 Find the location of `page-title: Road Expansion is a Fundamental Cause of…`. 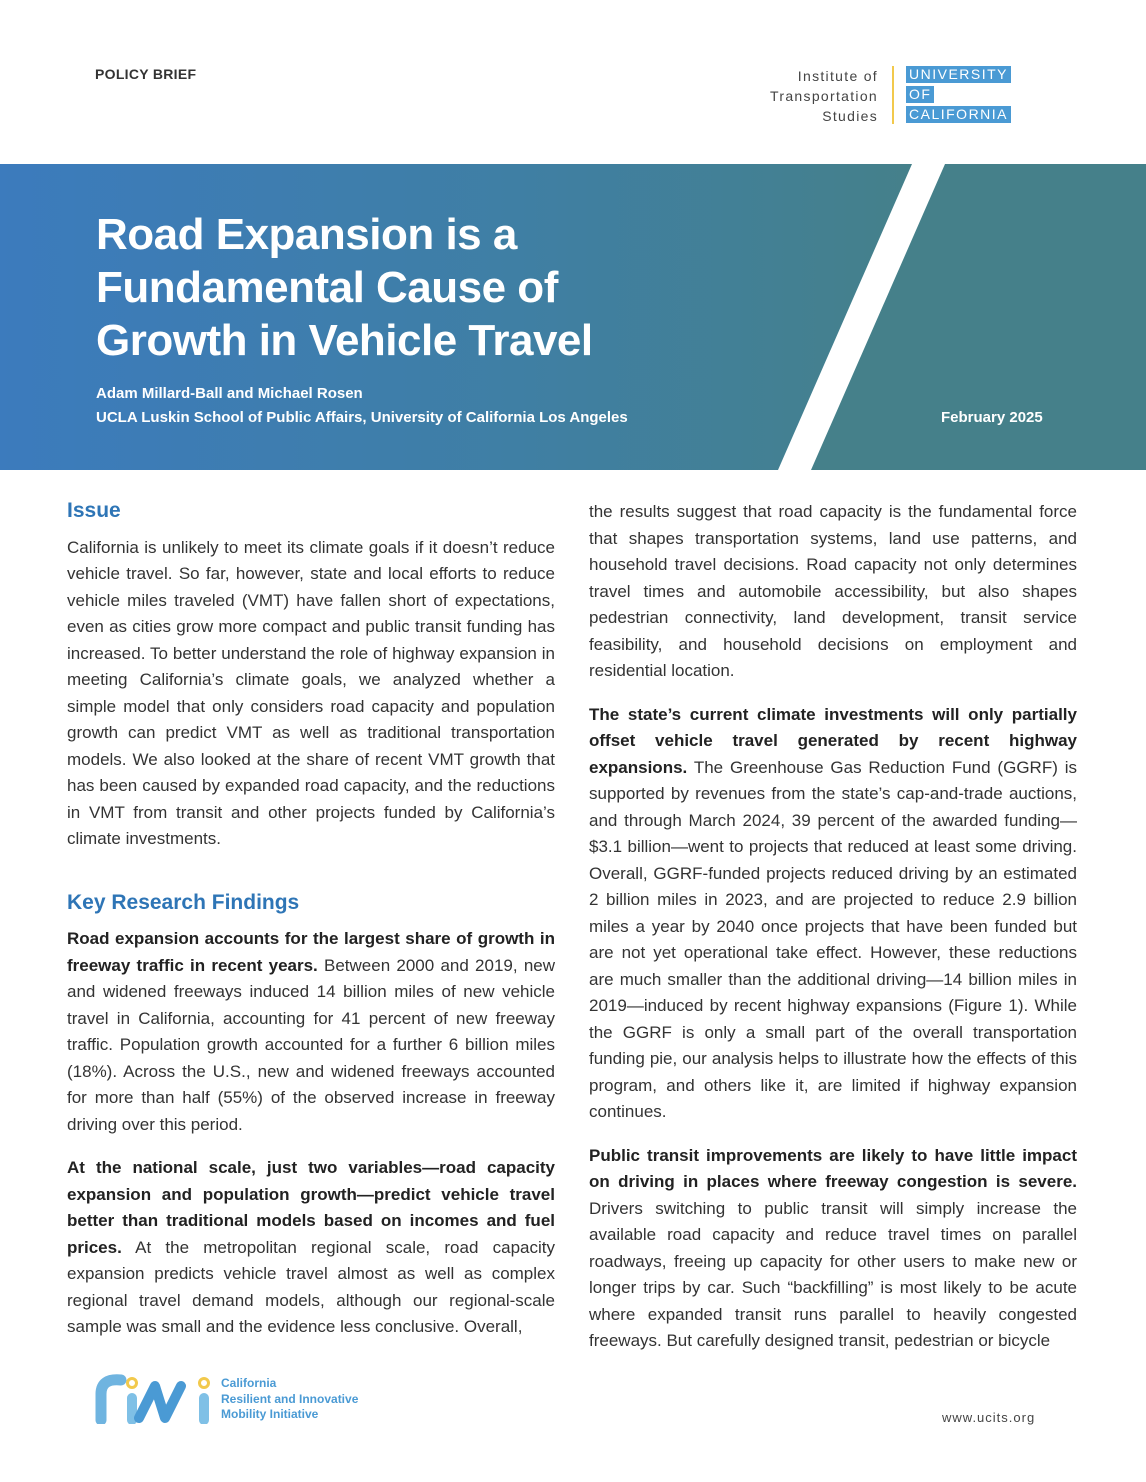

page-title: Road Expansion is a Fundamental Cause of… is located at coordinates (344, 287).